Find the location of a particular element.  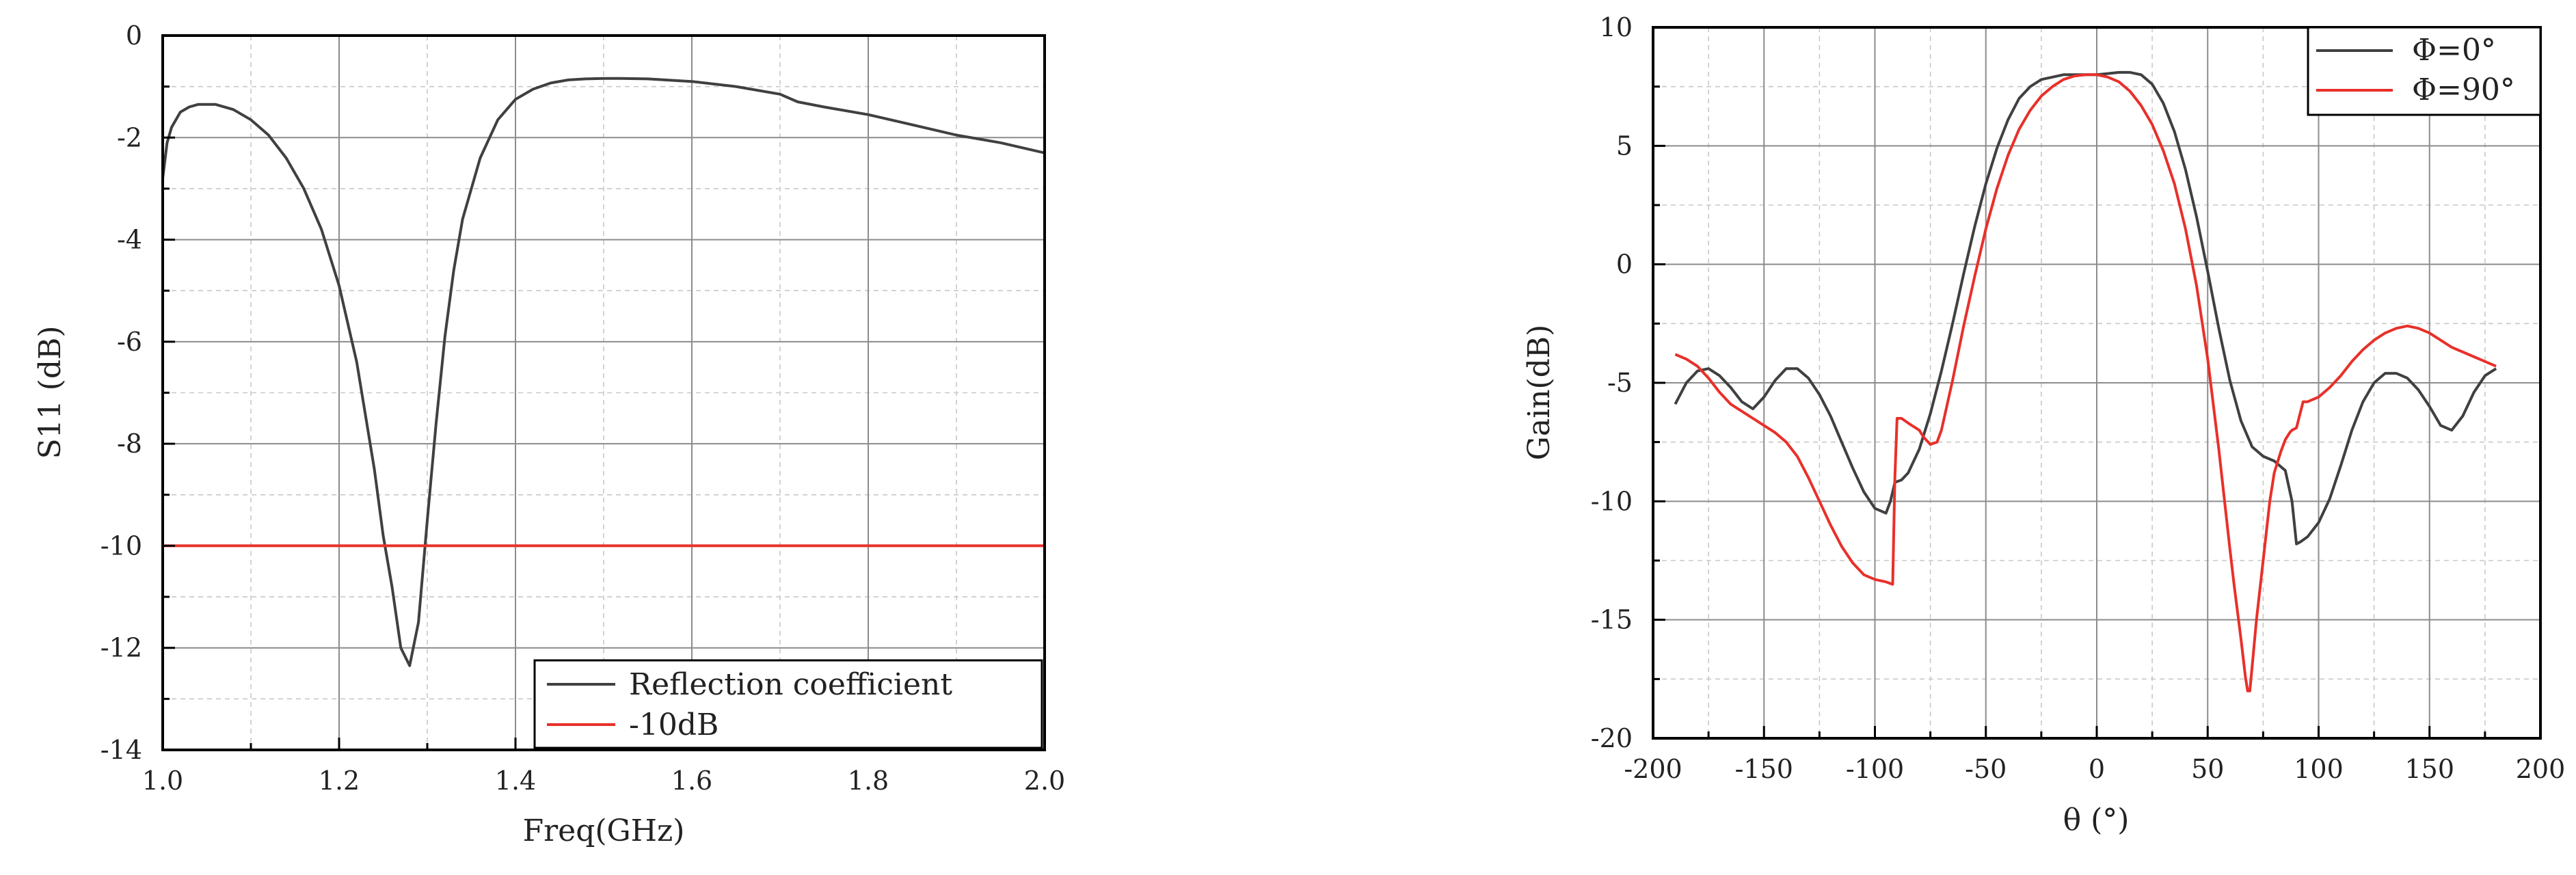

s11-y-tick-label: -12 is located at coordinates (121, 648).